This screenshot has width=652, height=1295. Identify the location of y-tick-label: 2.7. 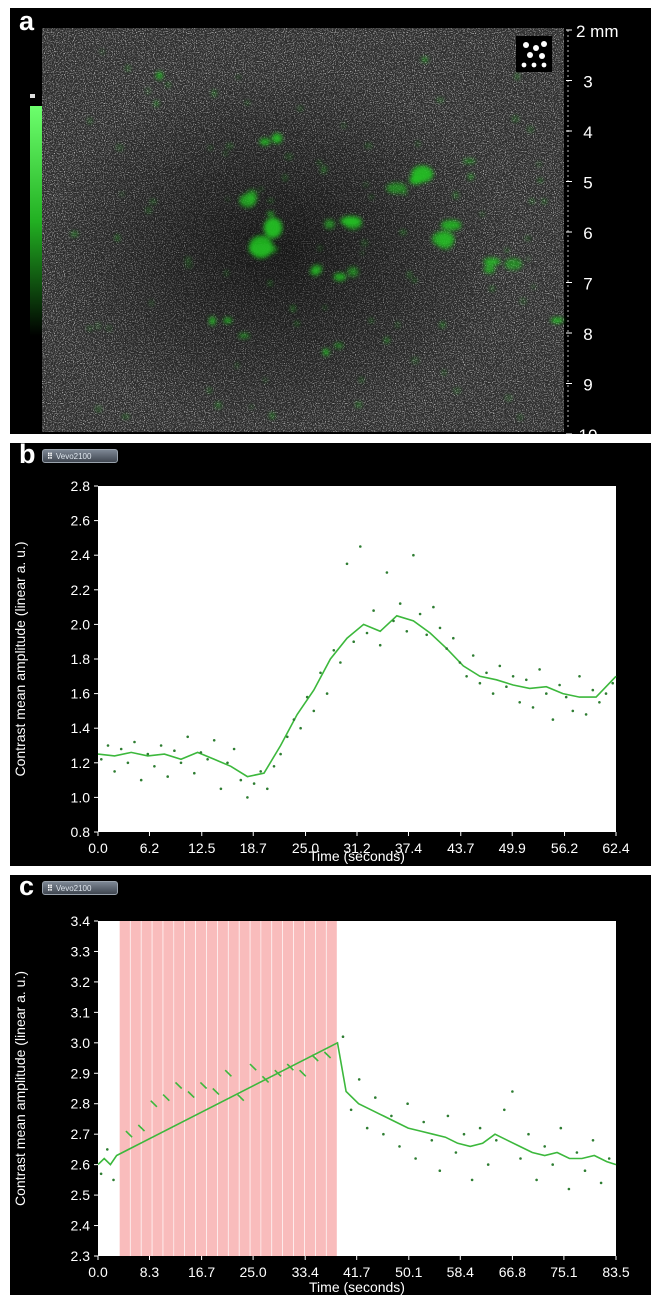
(81, 1134).